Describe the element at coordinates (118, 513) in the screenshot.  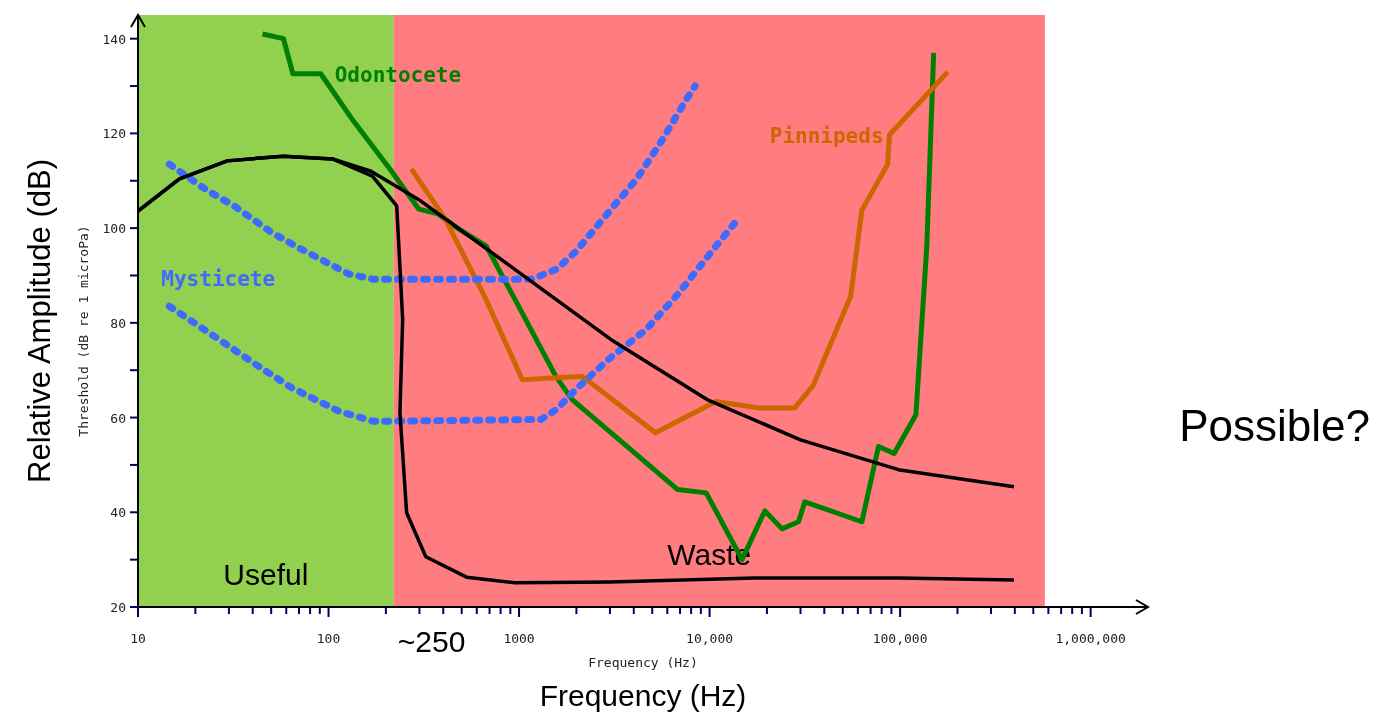
I see `y-tick-label: 40` at that location.